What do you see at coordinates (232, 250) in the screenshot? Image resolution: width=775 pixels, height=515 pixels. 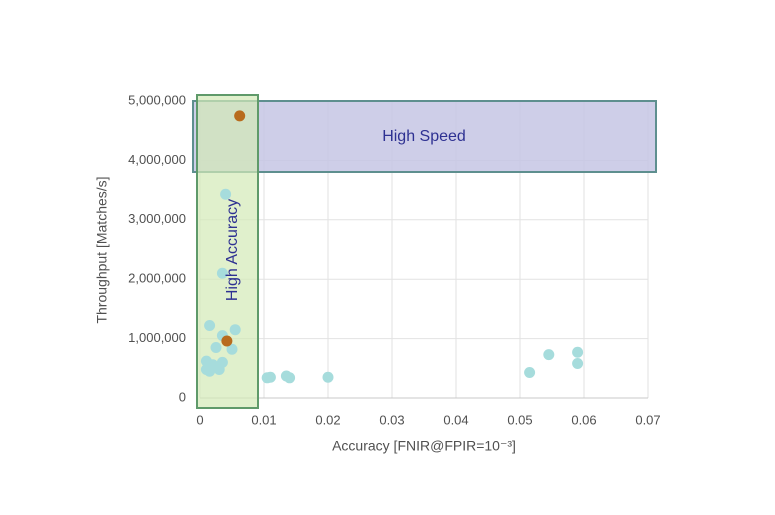 I see `annotation: High Accuracy` at bounding box center [232, 250].